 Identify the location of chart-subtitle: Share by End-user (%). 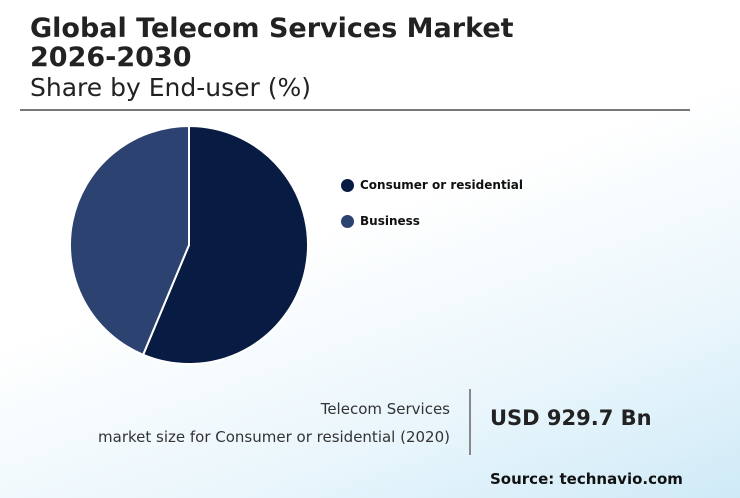
(170, 87).